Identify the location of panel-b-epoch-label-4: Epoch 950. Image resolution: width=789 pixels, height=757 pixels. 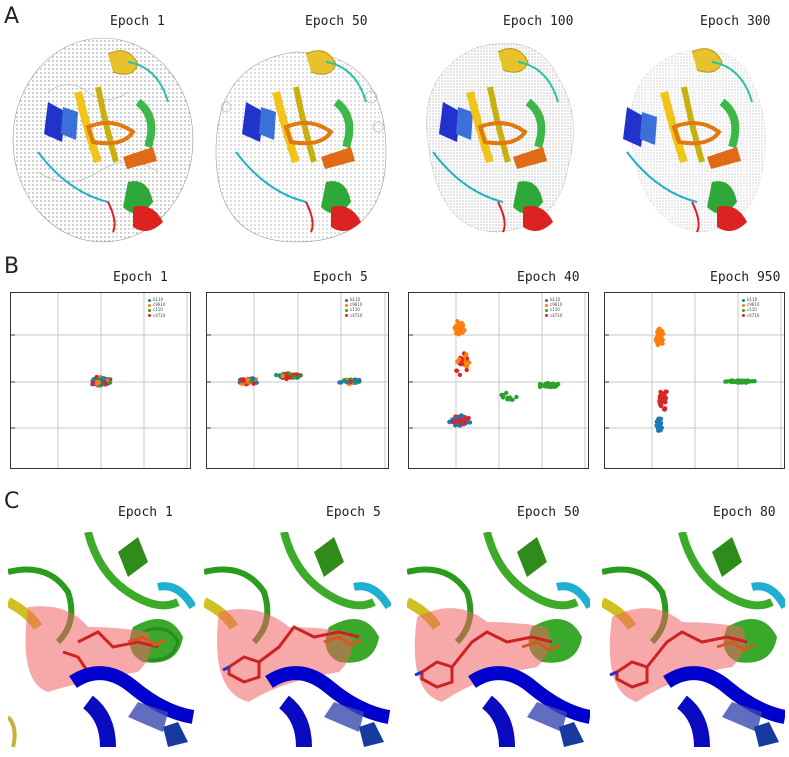
(745, 277).